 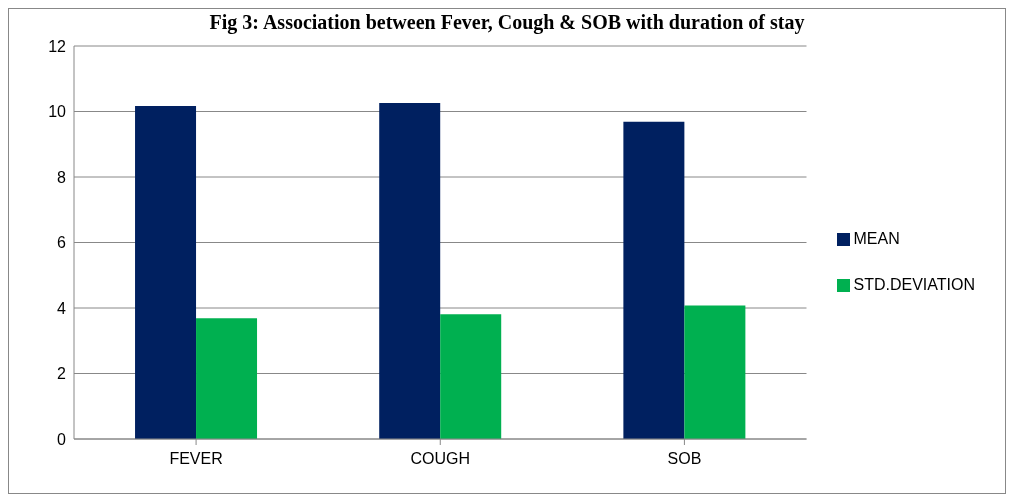 What do you see at coordinates (62, 177) in the screenshot?
I see `y-tick-label: 8` at bounding box center [62, 177].